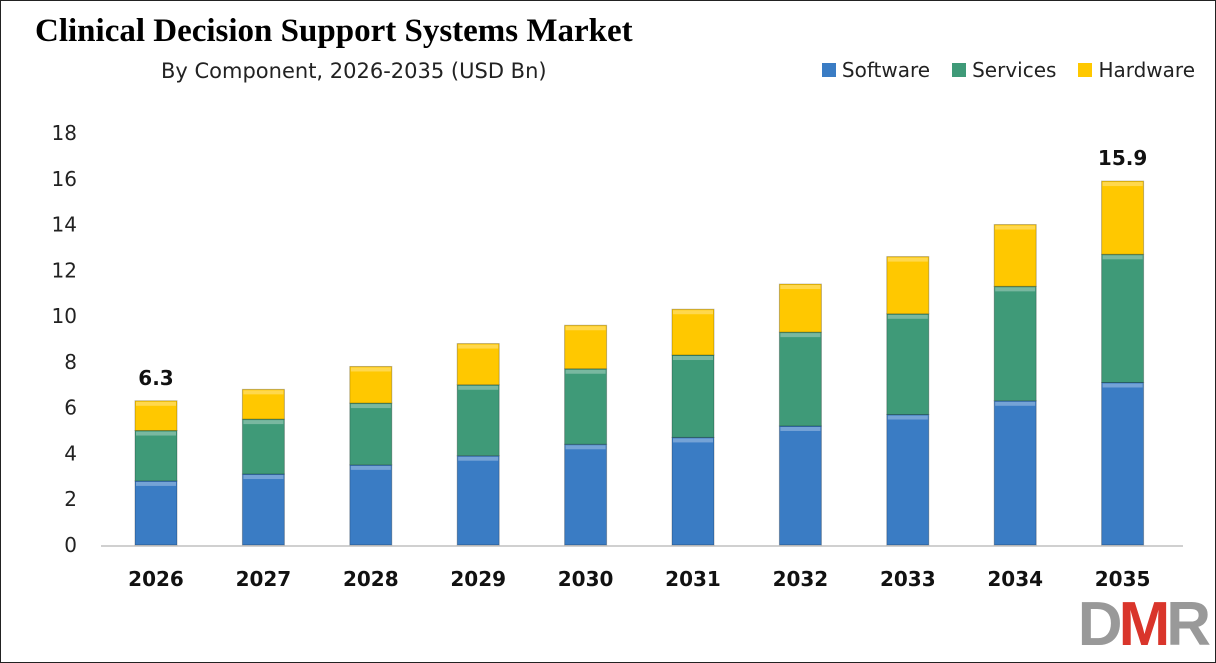 The height and width of the screenshot is (663, 1216). Describe the element at coordinates (1015, 255) in the screenshot. I see `bar-hardware-2034` at that location.